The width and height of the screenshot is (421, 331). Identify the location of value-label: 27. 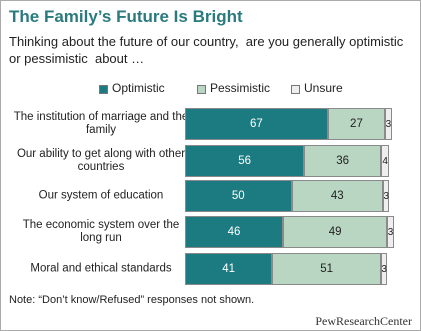
(356, 124).